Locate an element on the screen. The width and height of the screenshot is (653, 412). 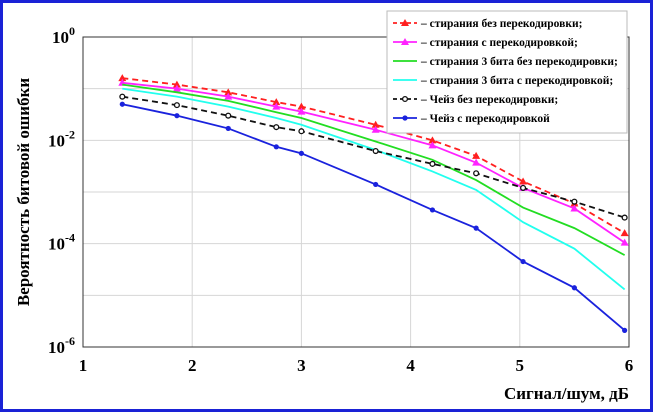
legend-entry: – стирания с перекодировкой; is located at coordinates (485, 43).